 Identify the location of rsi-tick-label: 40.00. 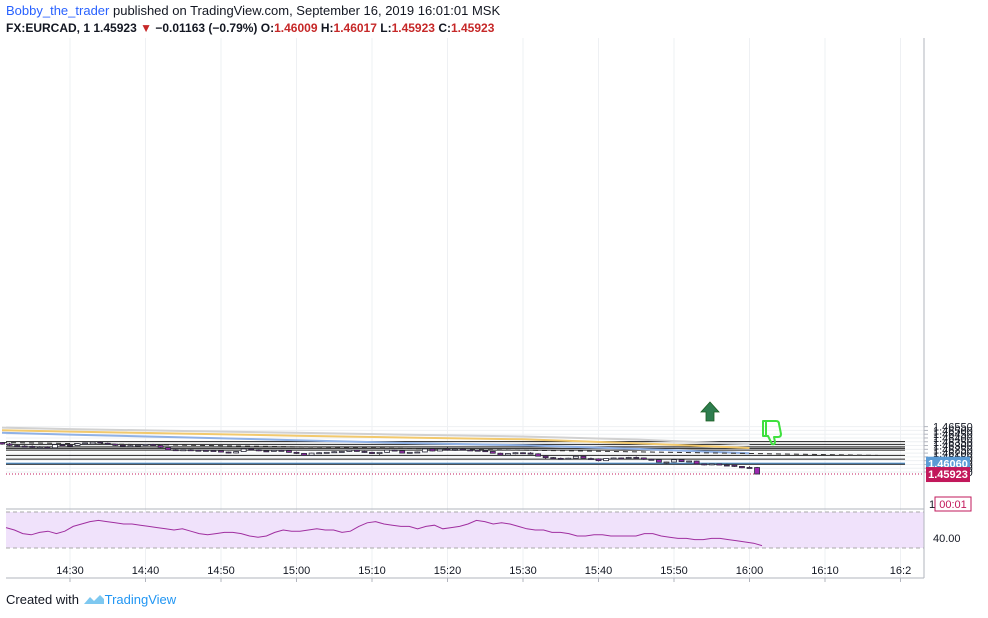
(947, 539).